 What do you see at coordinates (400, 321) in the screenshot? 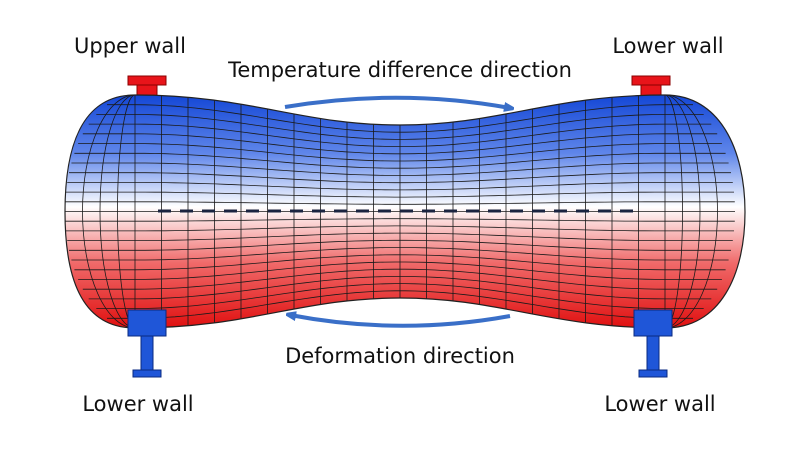
I see `deformation-arrow` at bounding box center [400, 321].